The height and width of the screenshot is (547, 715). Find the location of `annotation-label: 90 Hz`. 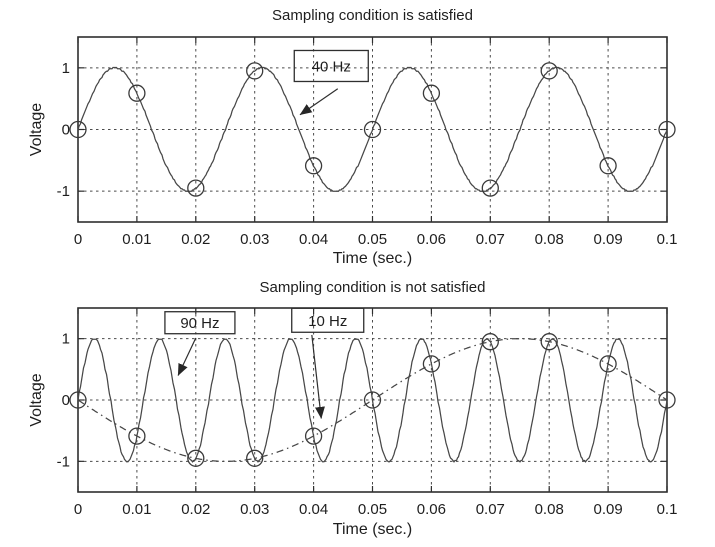

annotation-label: 90 Hz is located at coordinates (199, 323).